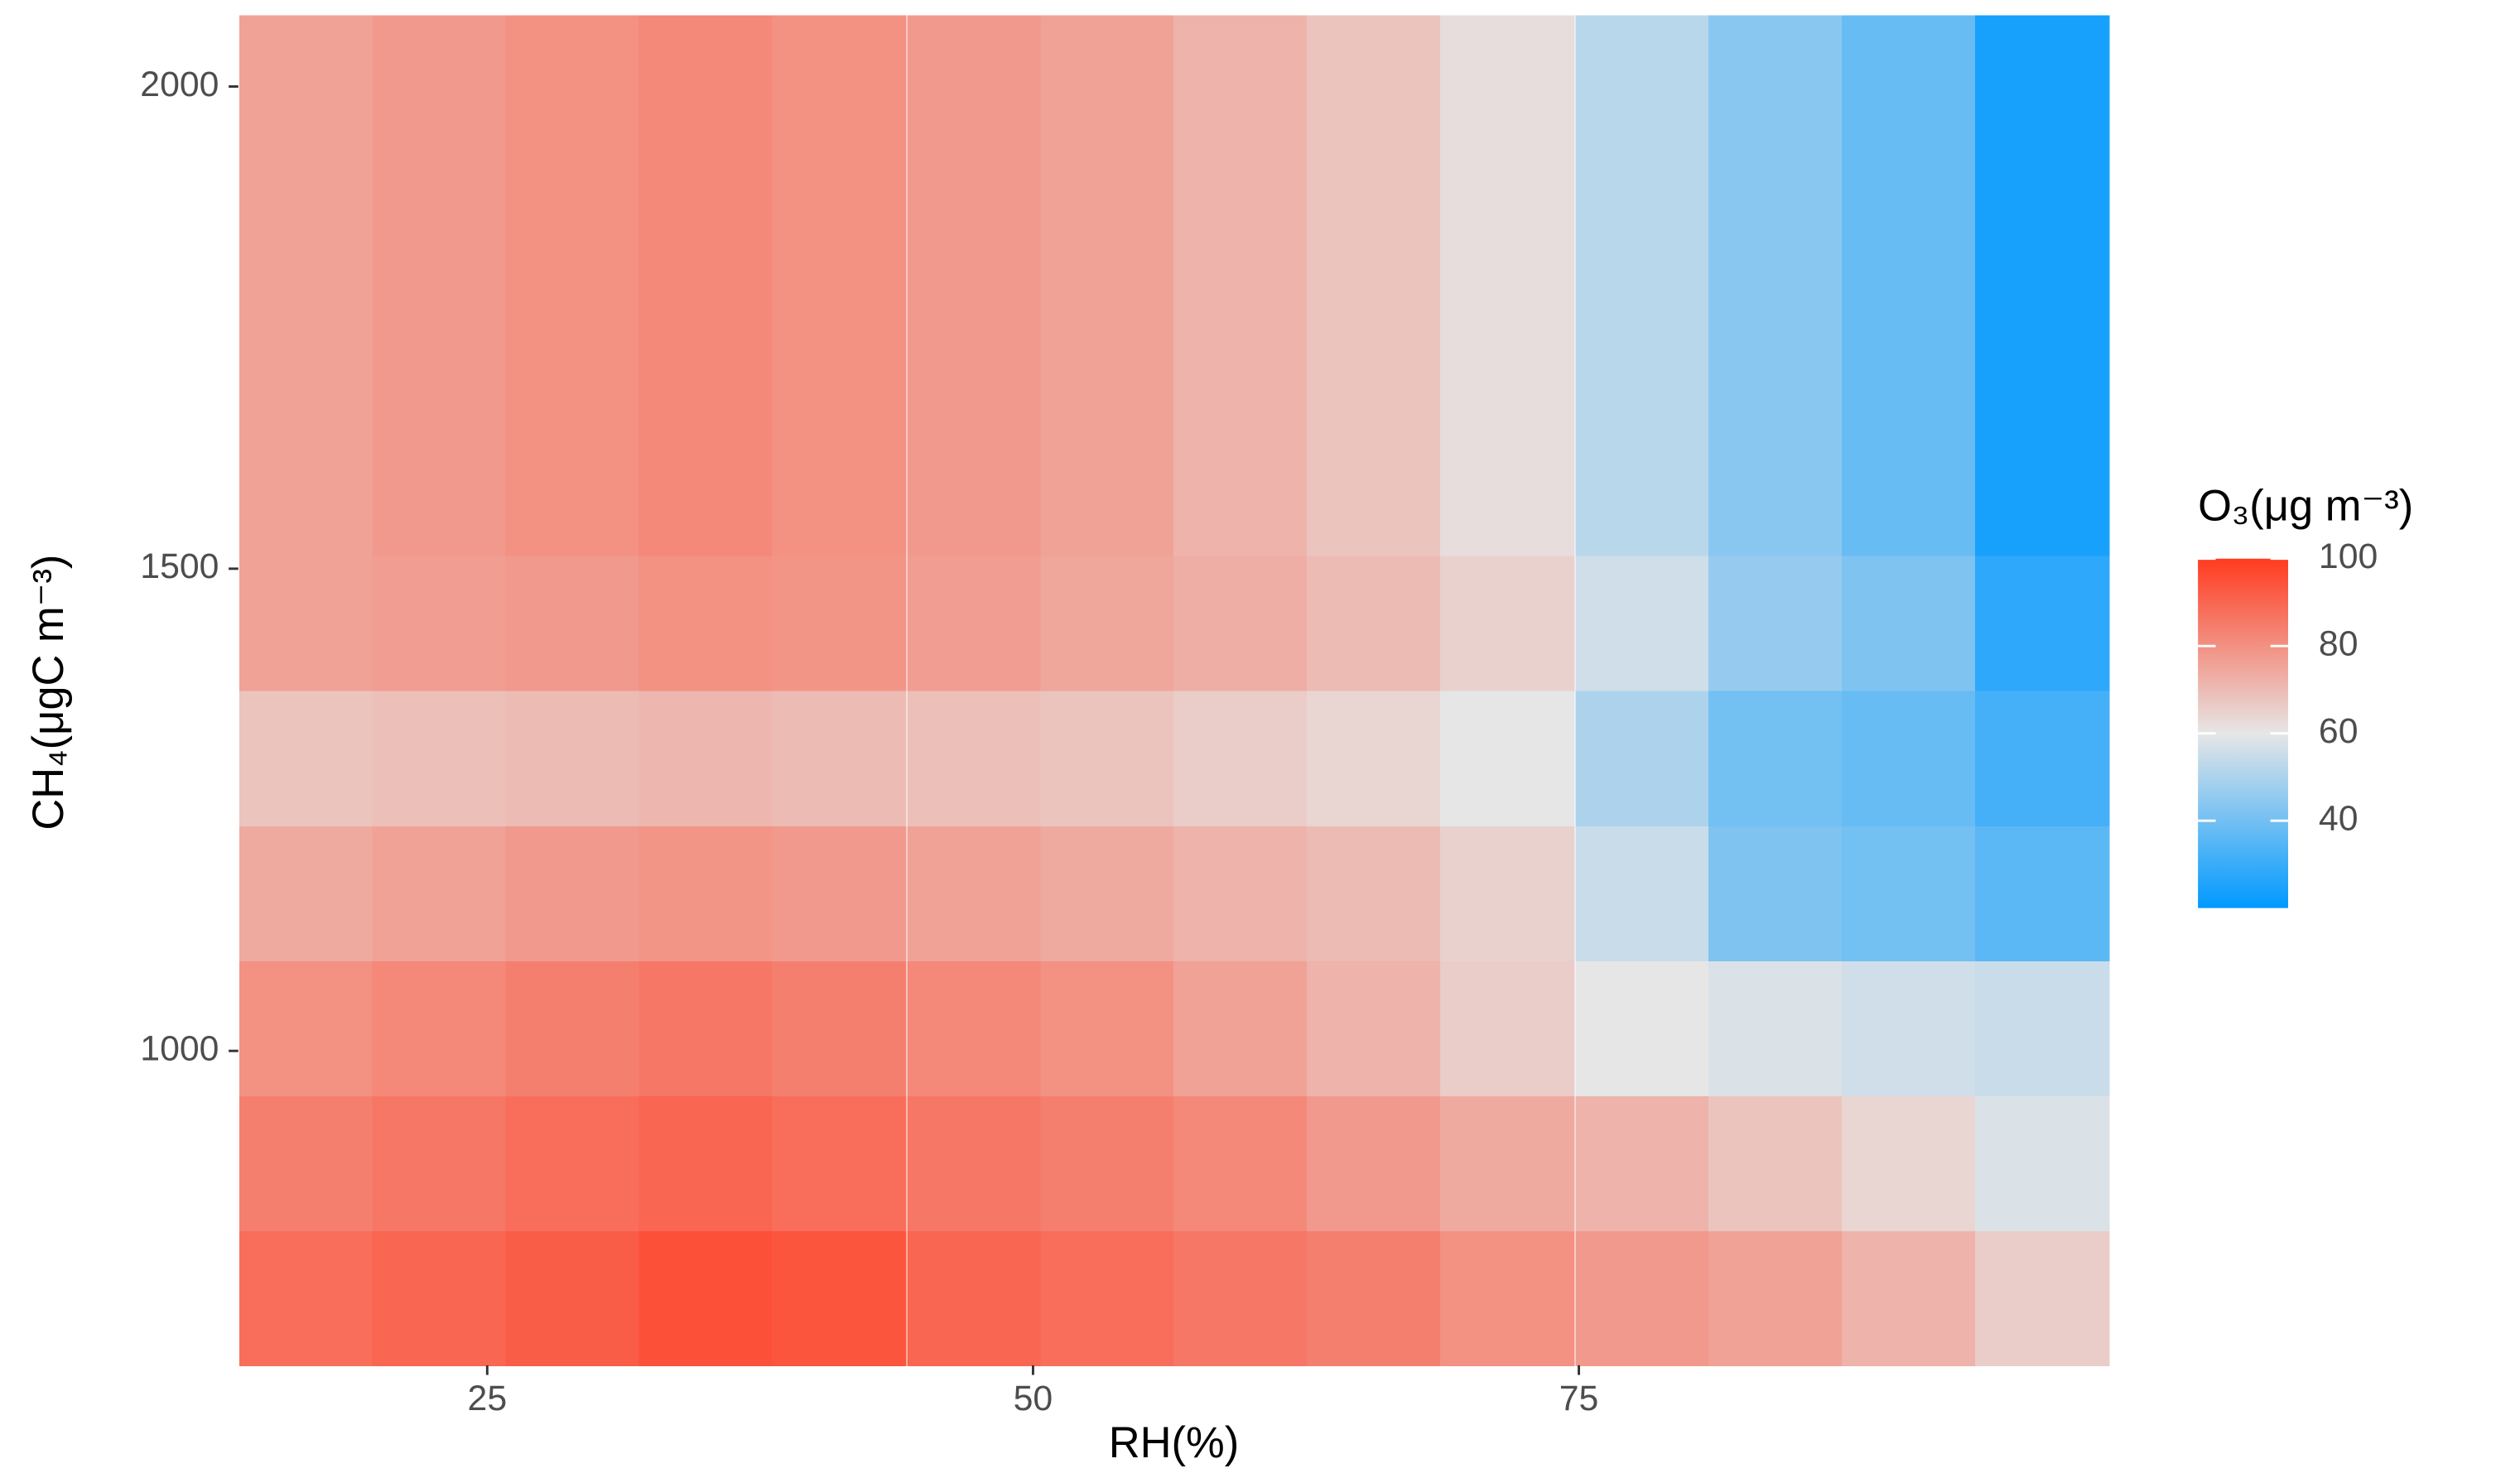 The height and width of the screenshot is (1478, 2520). I want to click on x-tick-label: 50, so click(1033, 1398).